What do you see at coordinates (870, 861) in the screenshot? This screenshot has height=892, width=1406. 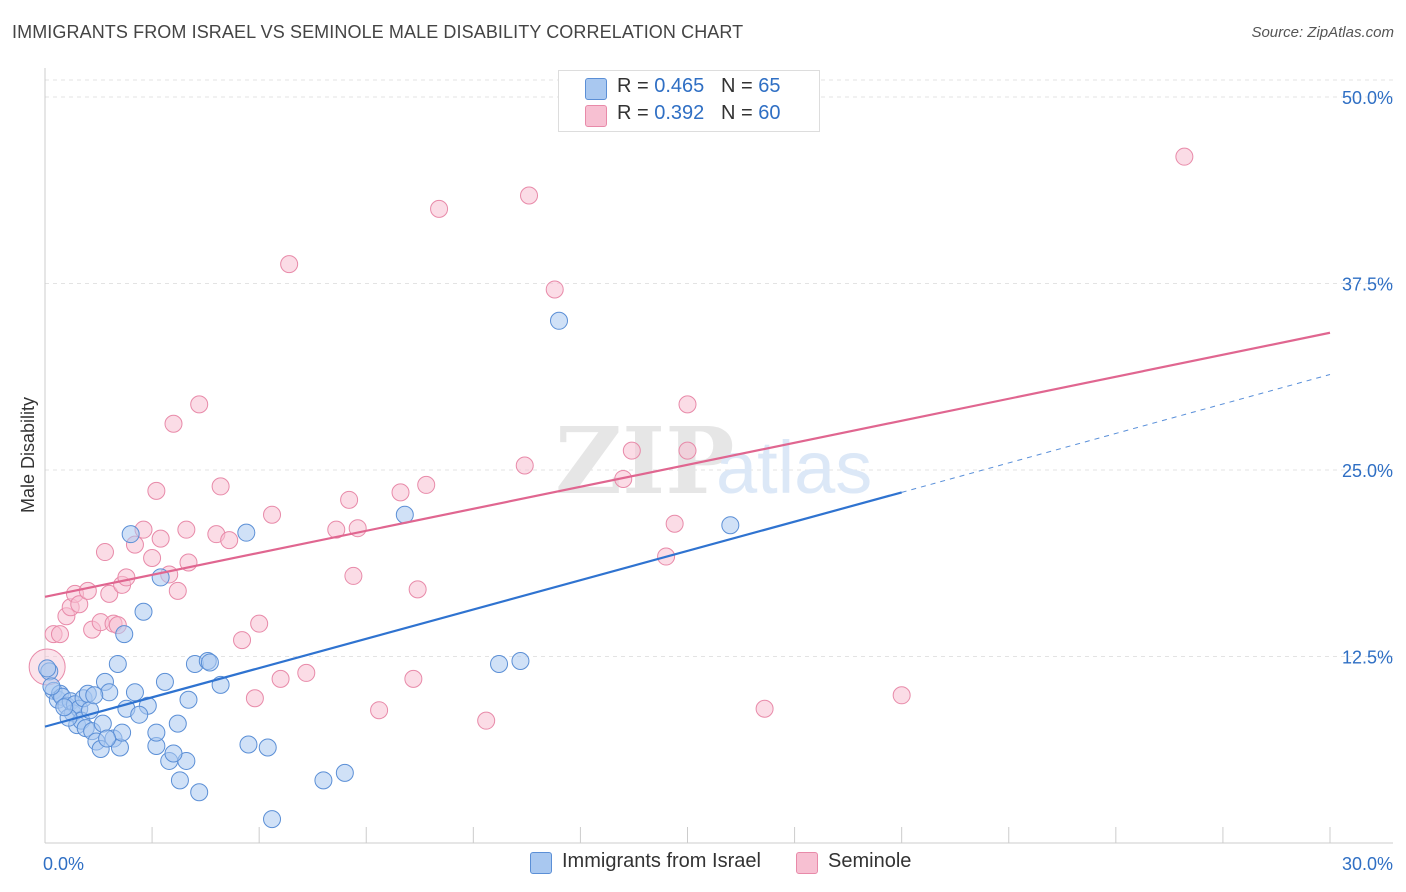 I see `legend-label-seminole: Seminole` at bounding box center [870, 861].